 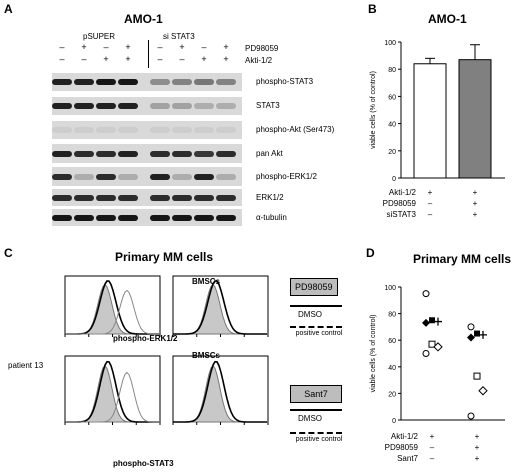 What do you see at coordinates (179, 36) in the screenshot?
I see `group-sistat3: si STAT3` at bounding box center [179, 36].